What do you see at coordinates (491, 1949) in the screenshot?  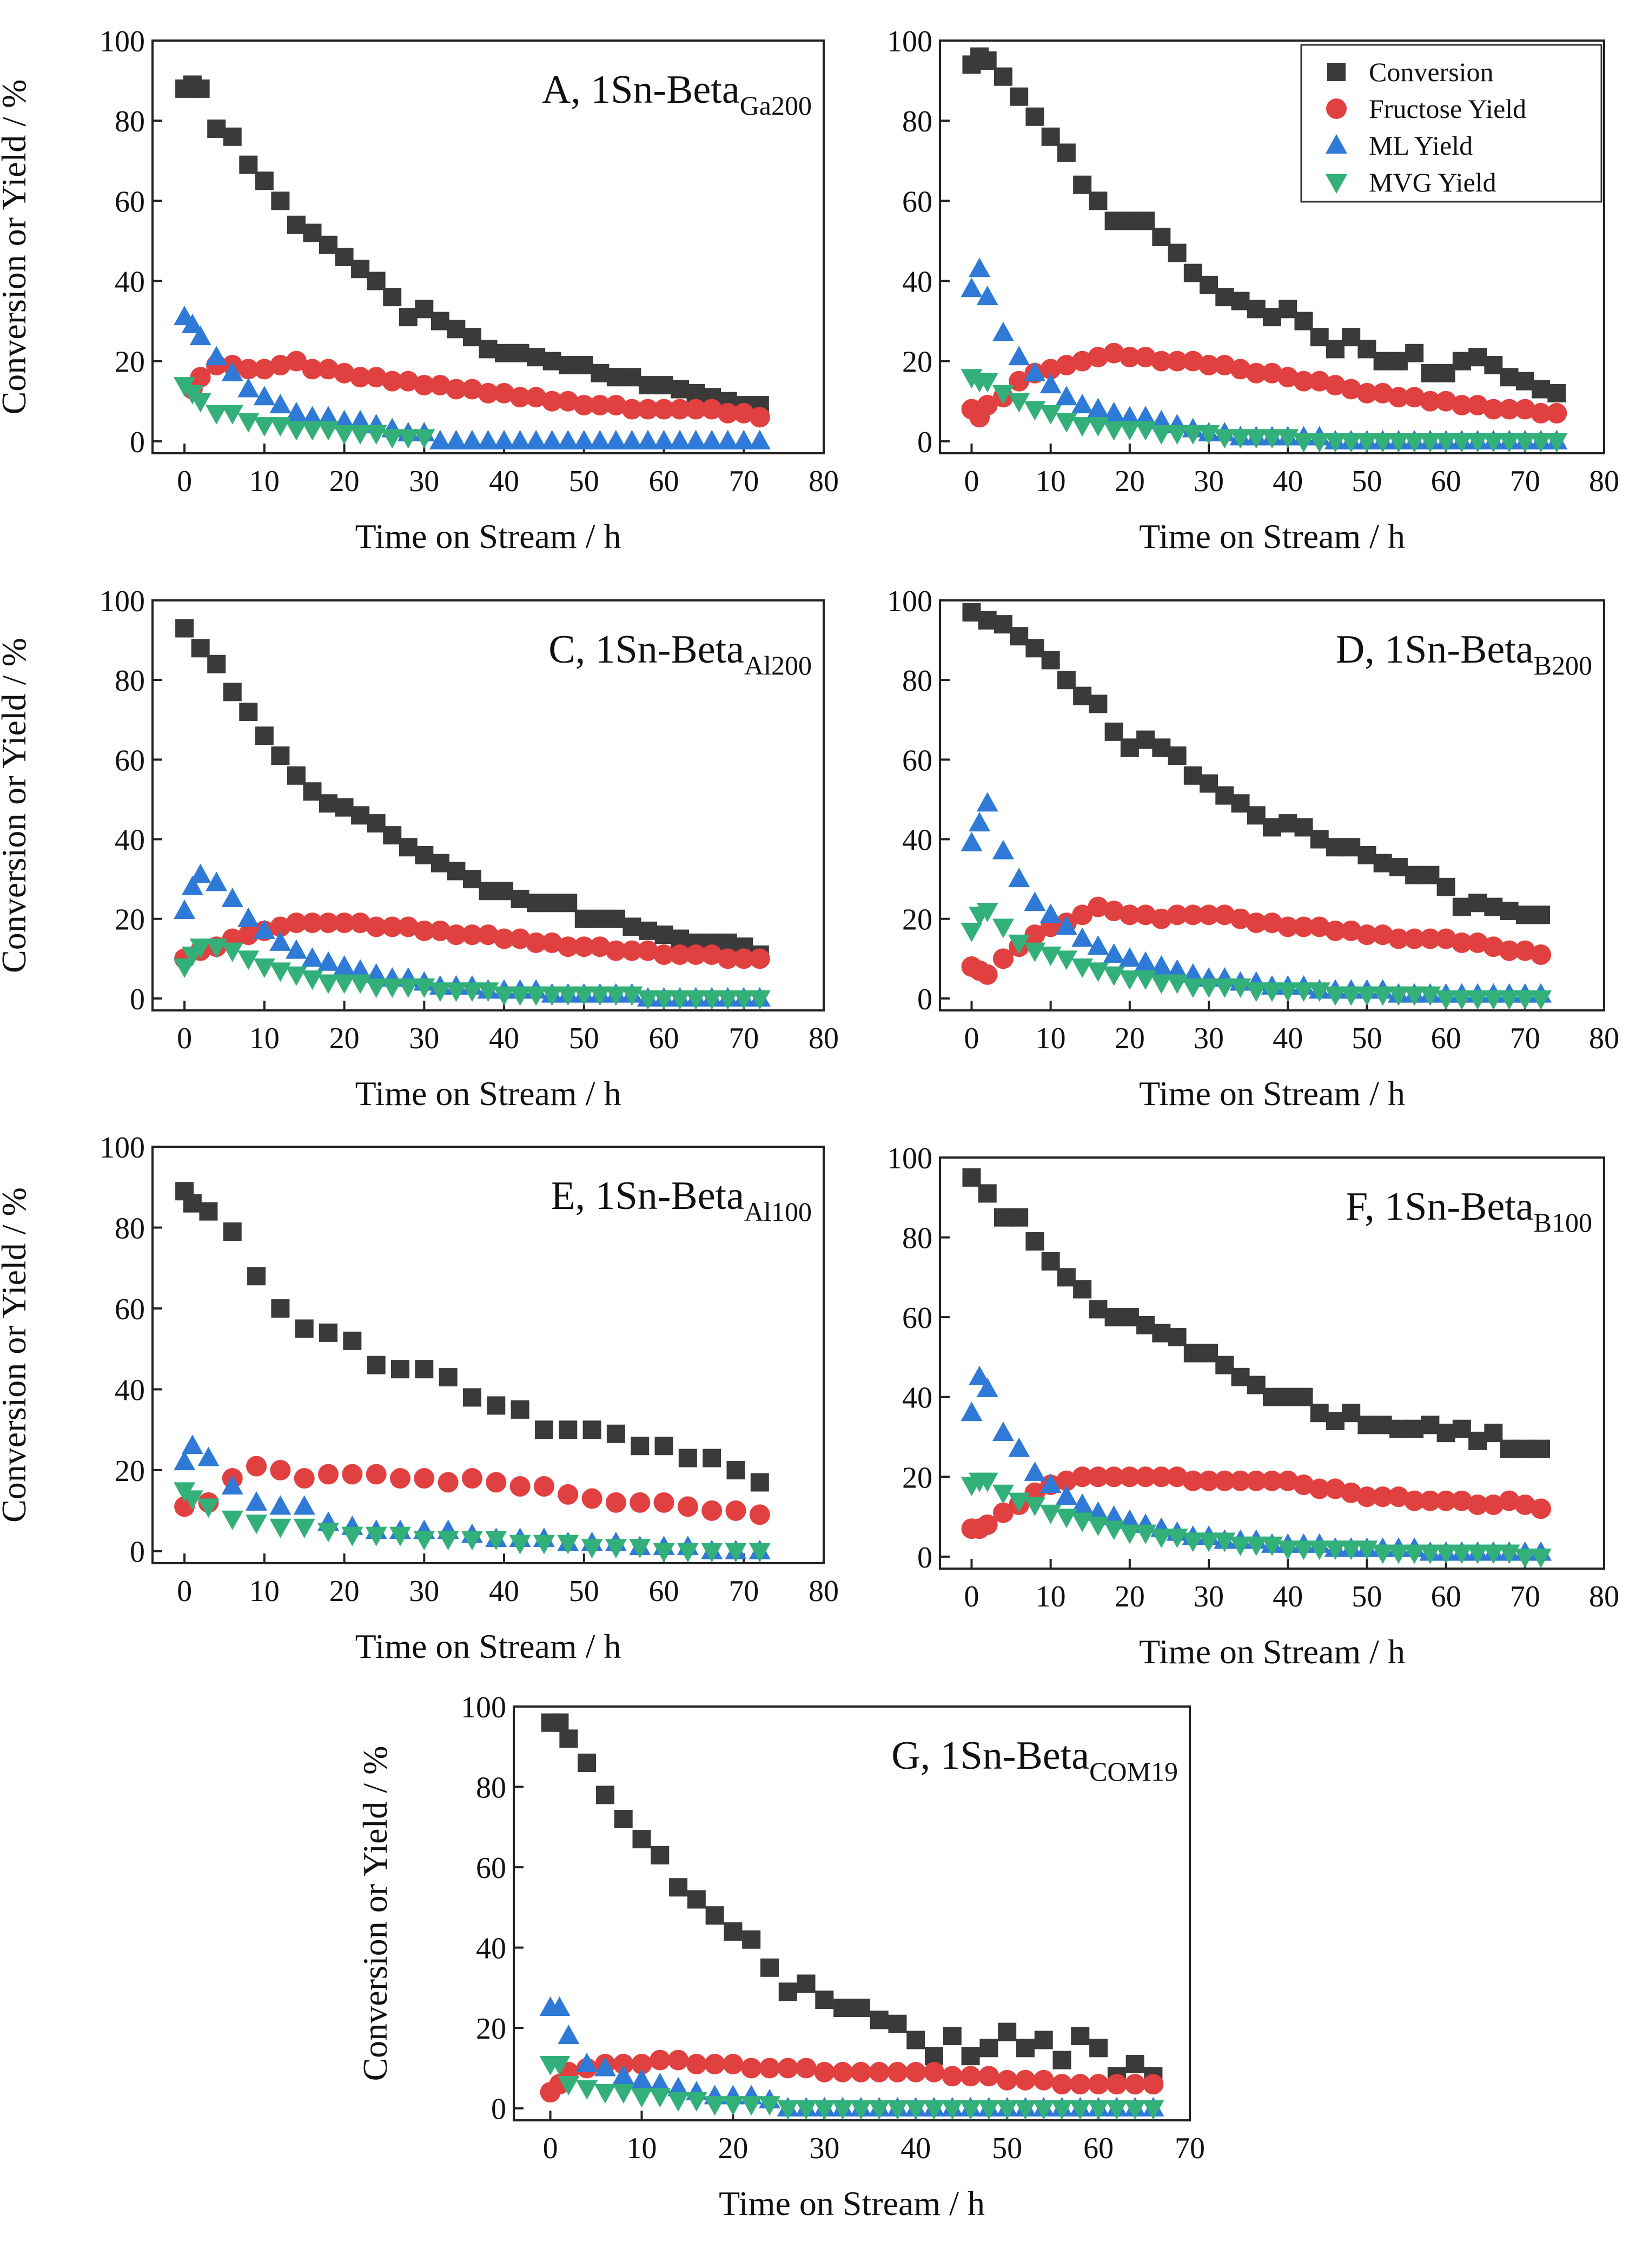 I see `panel-g-y-tick-label: 40` at bounding box center [491, 1949].